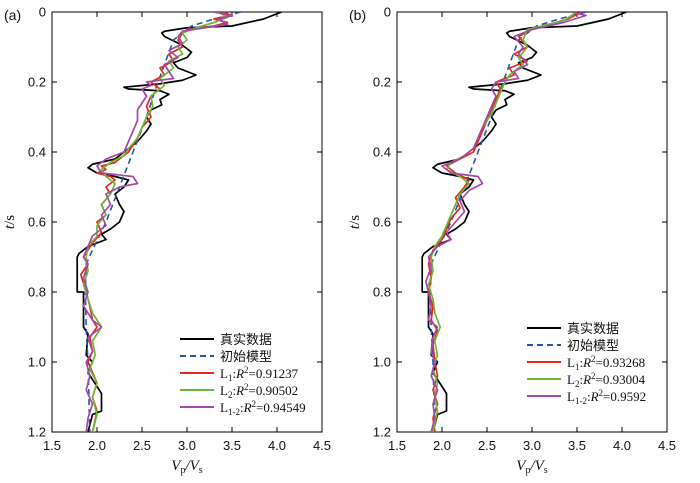  What do you see at coordinates (606, 363) in the screenshot?
I see `legend-label: L1:R2=0.93268` at bounding box center [606, 363].